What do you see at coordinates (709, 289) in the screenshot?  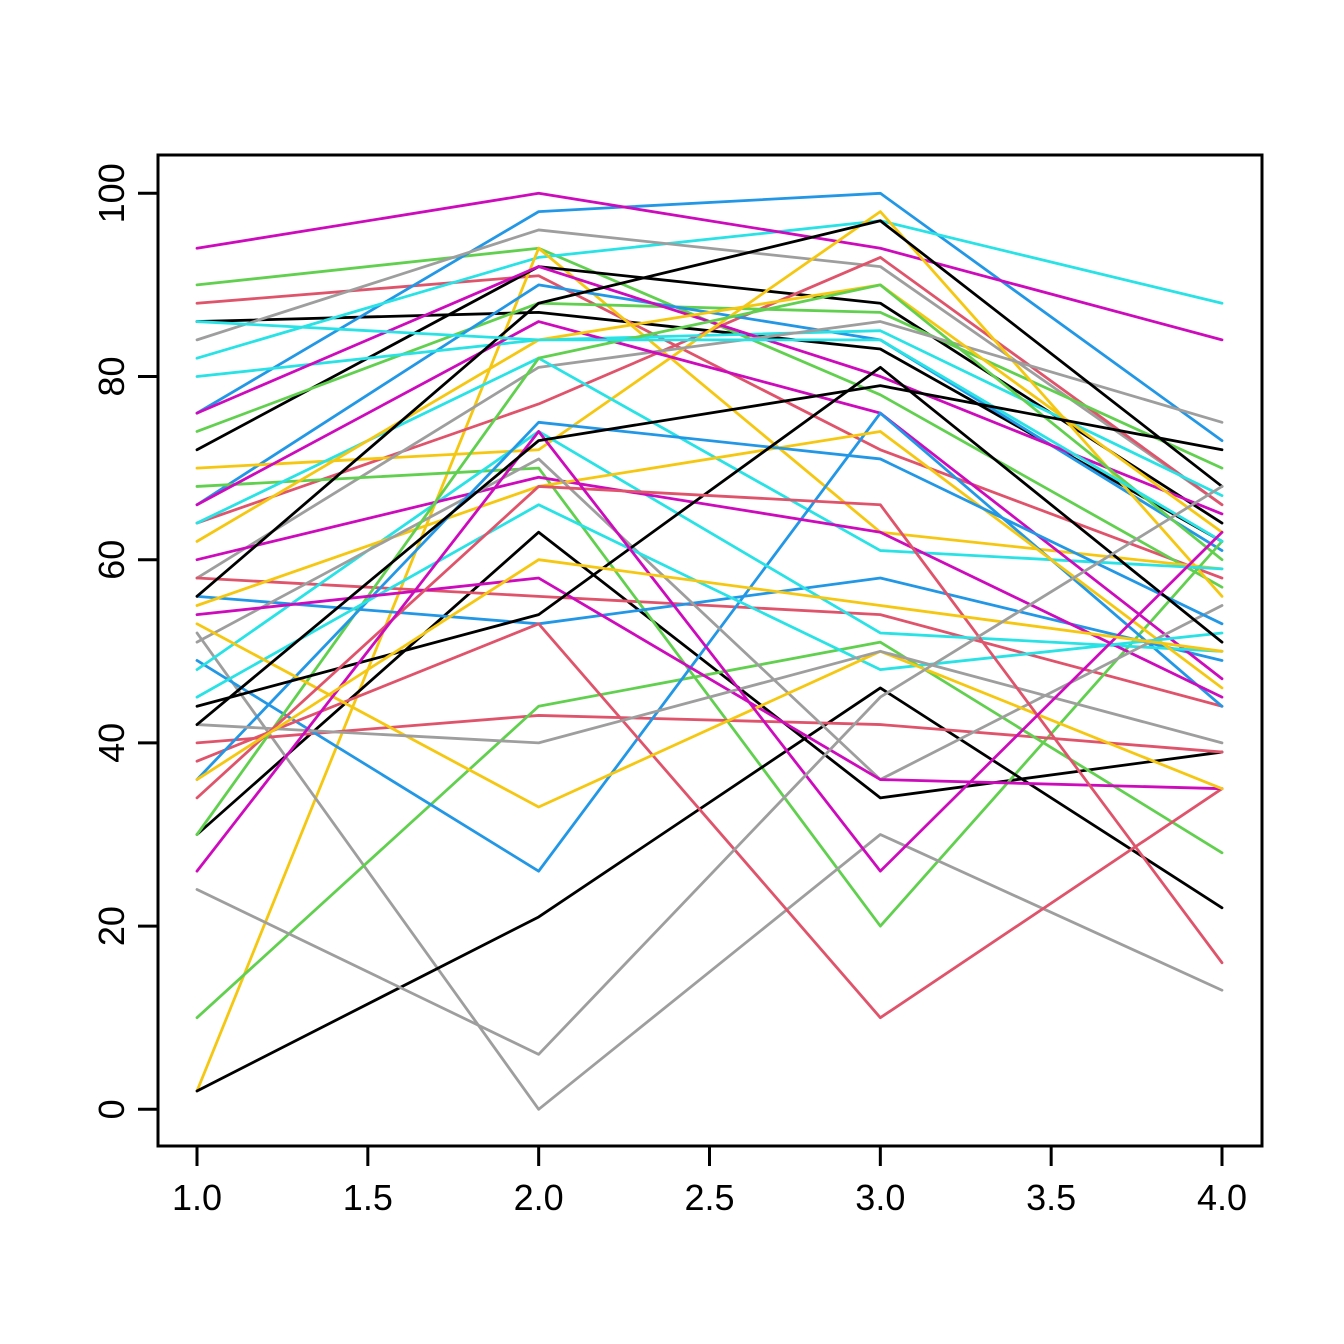 I see `series-line-s05` at bounding box center [709, 289].